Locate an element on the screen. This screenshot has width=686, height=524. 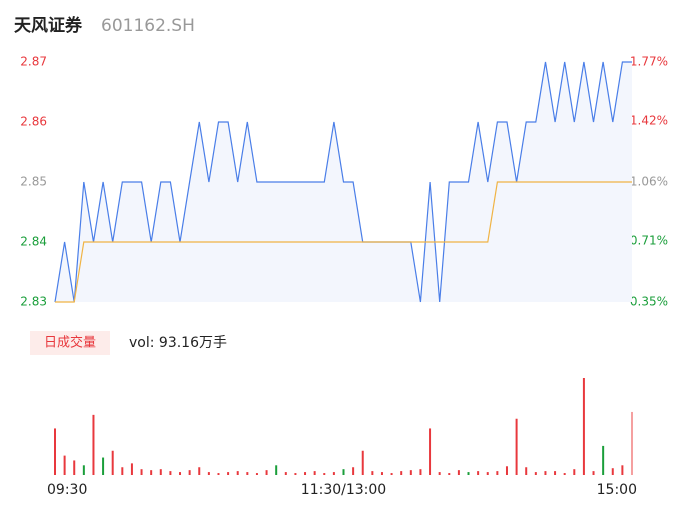
legend-box is located at coordinates (70, 343).